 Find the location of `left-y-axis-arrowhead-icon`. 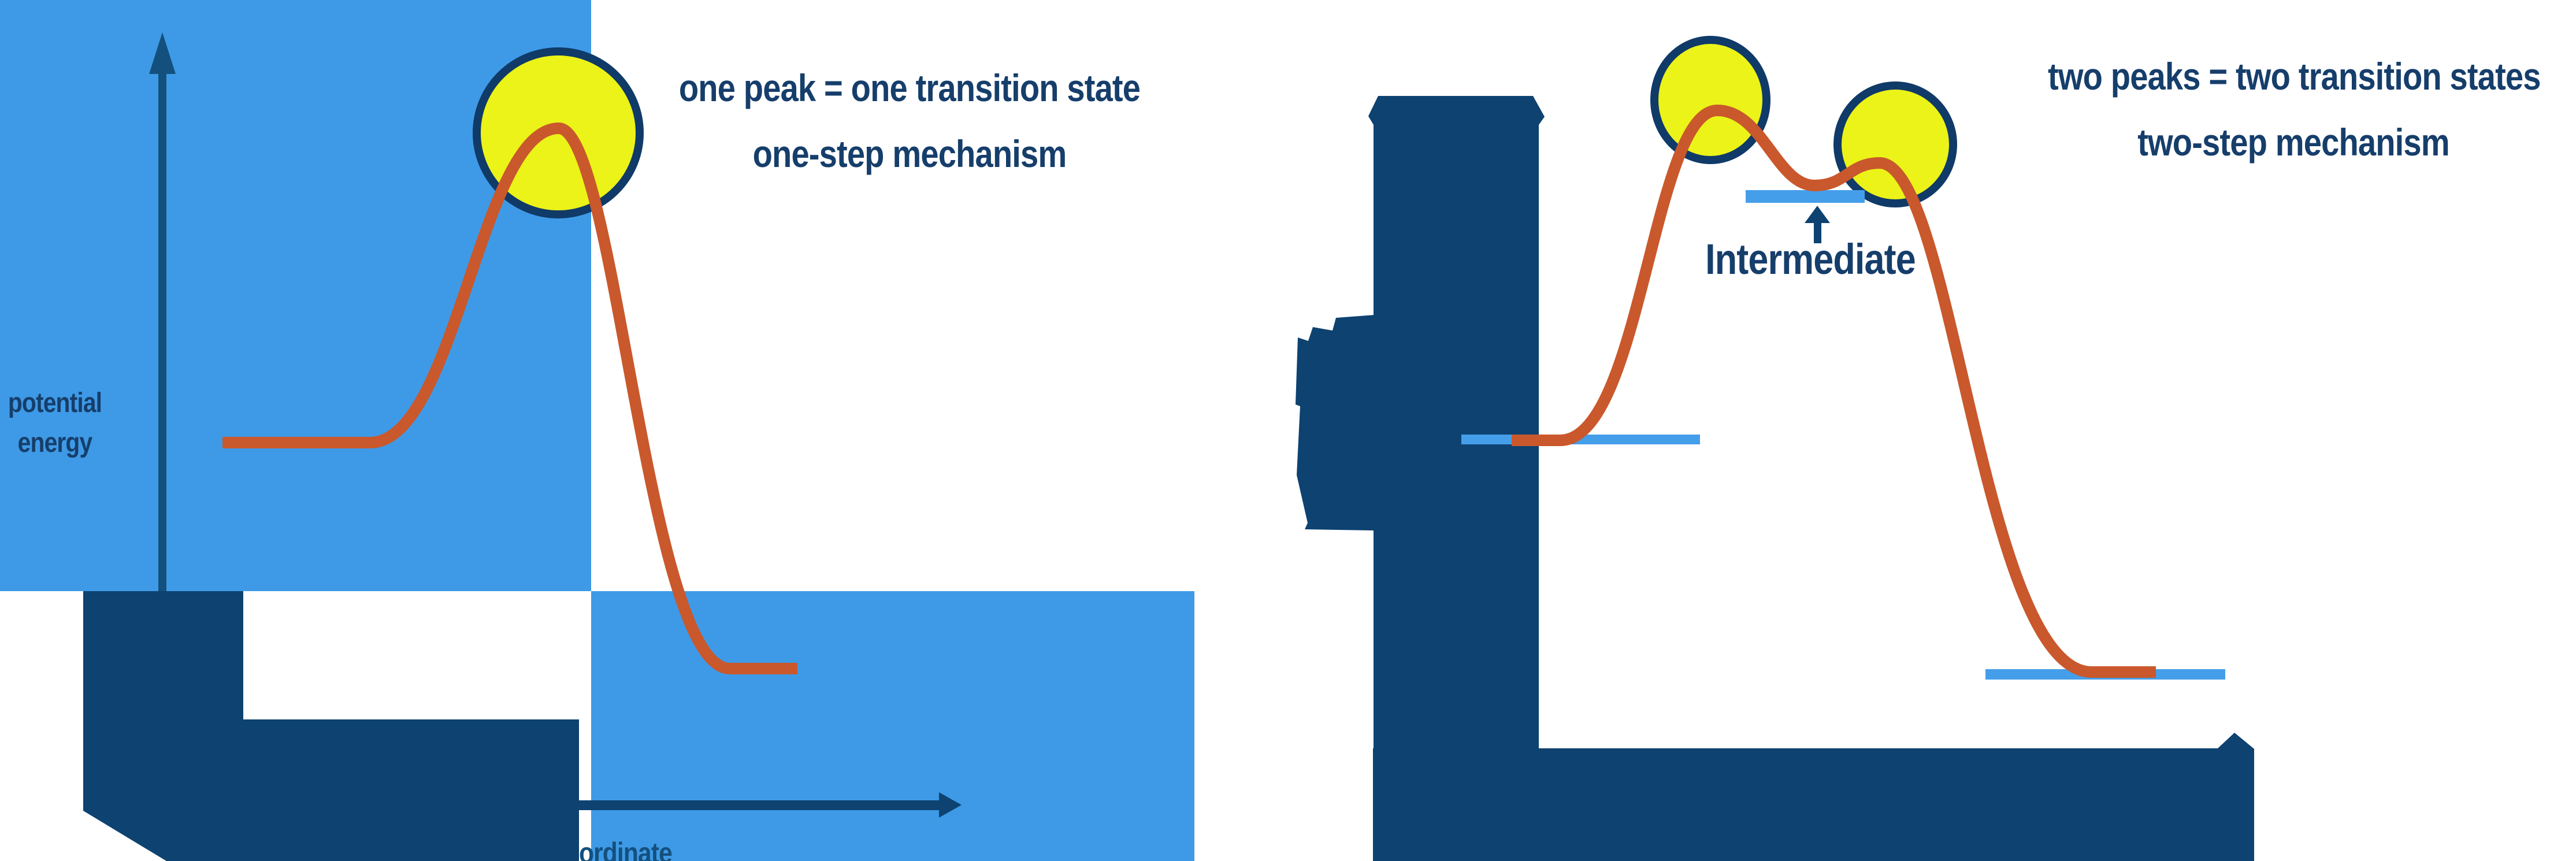

left-y-axis-arrowhead-icon is located at coordinates (163, 53).